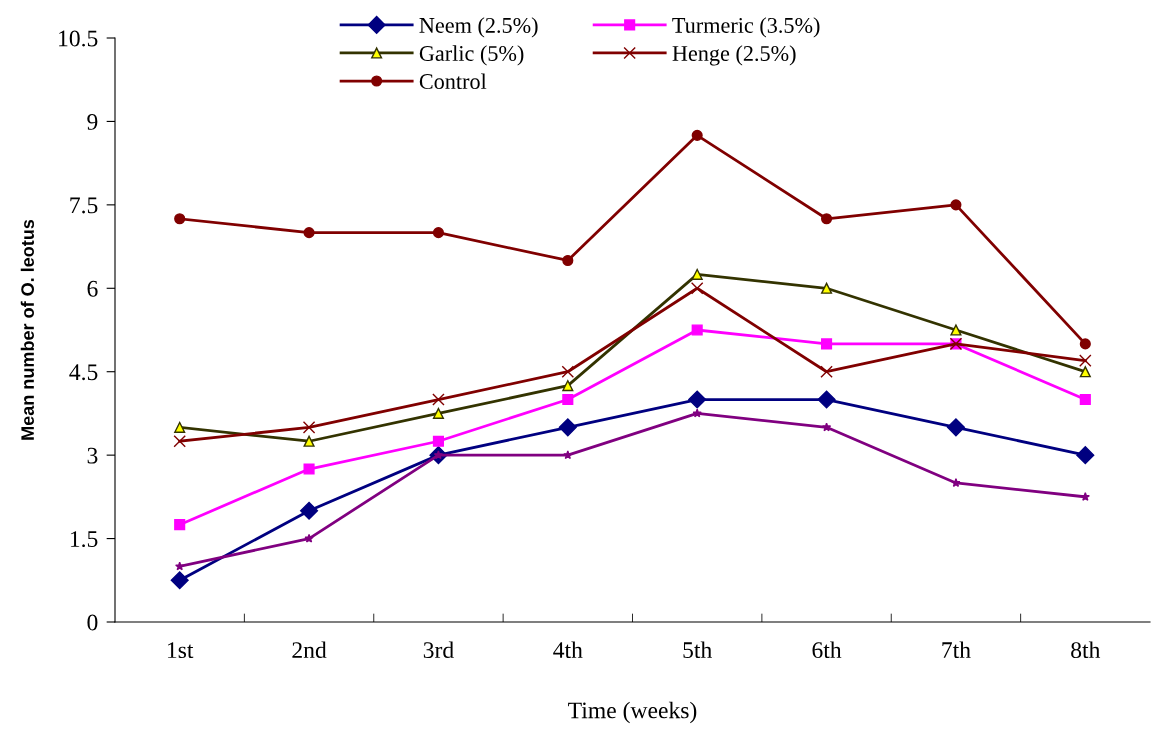 This screenshot has height=733, width=1151. Describe the element at coordinates (27, 329) in the screenshot. I see `y-axis-title: Mean number of O. leotus` at that location.